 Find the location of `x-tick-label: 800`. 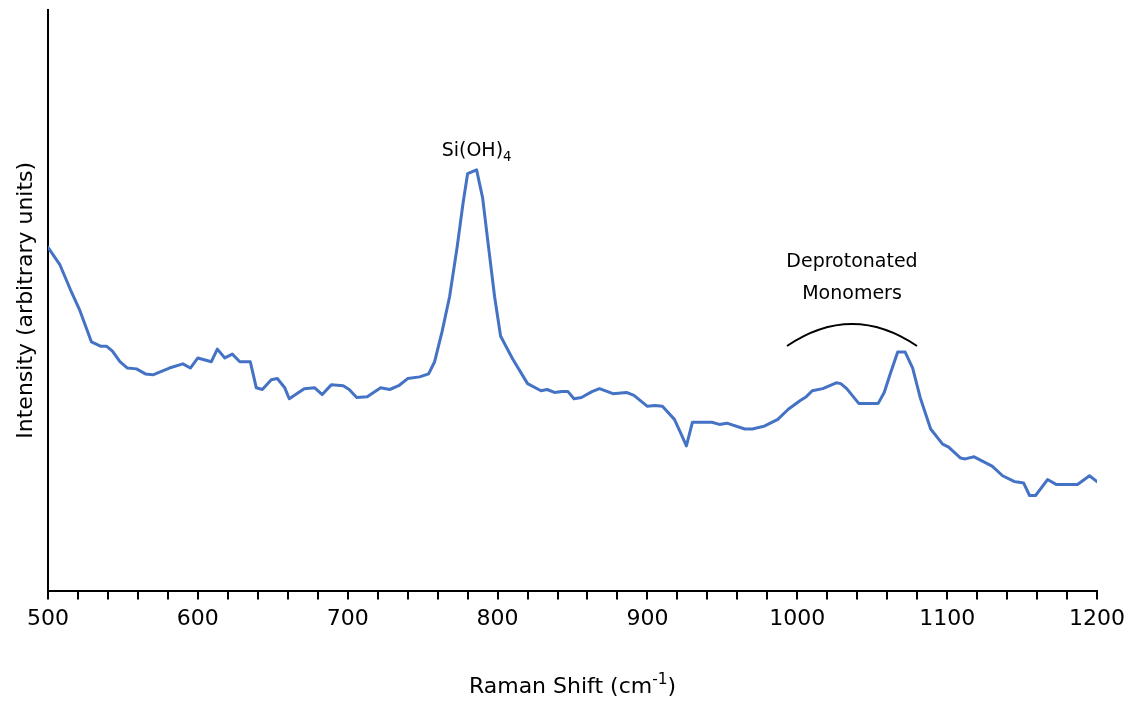

x-tick-label: 800 is located at coordinates (497, 617).